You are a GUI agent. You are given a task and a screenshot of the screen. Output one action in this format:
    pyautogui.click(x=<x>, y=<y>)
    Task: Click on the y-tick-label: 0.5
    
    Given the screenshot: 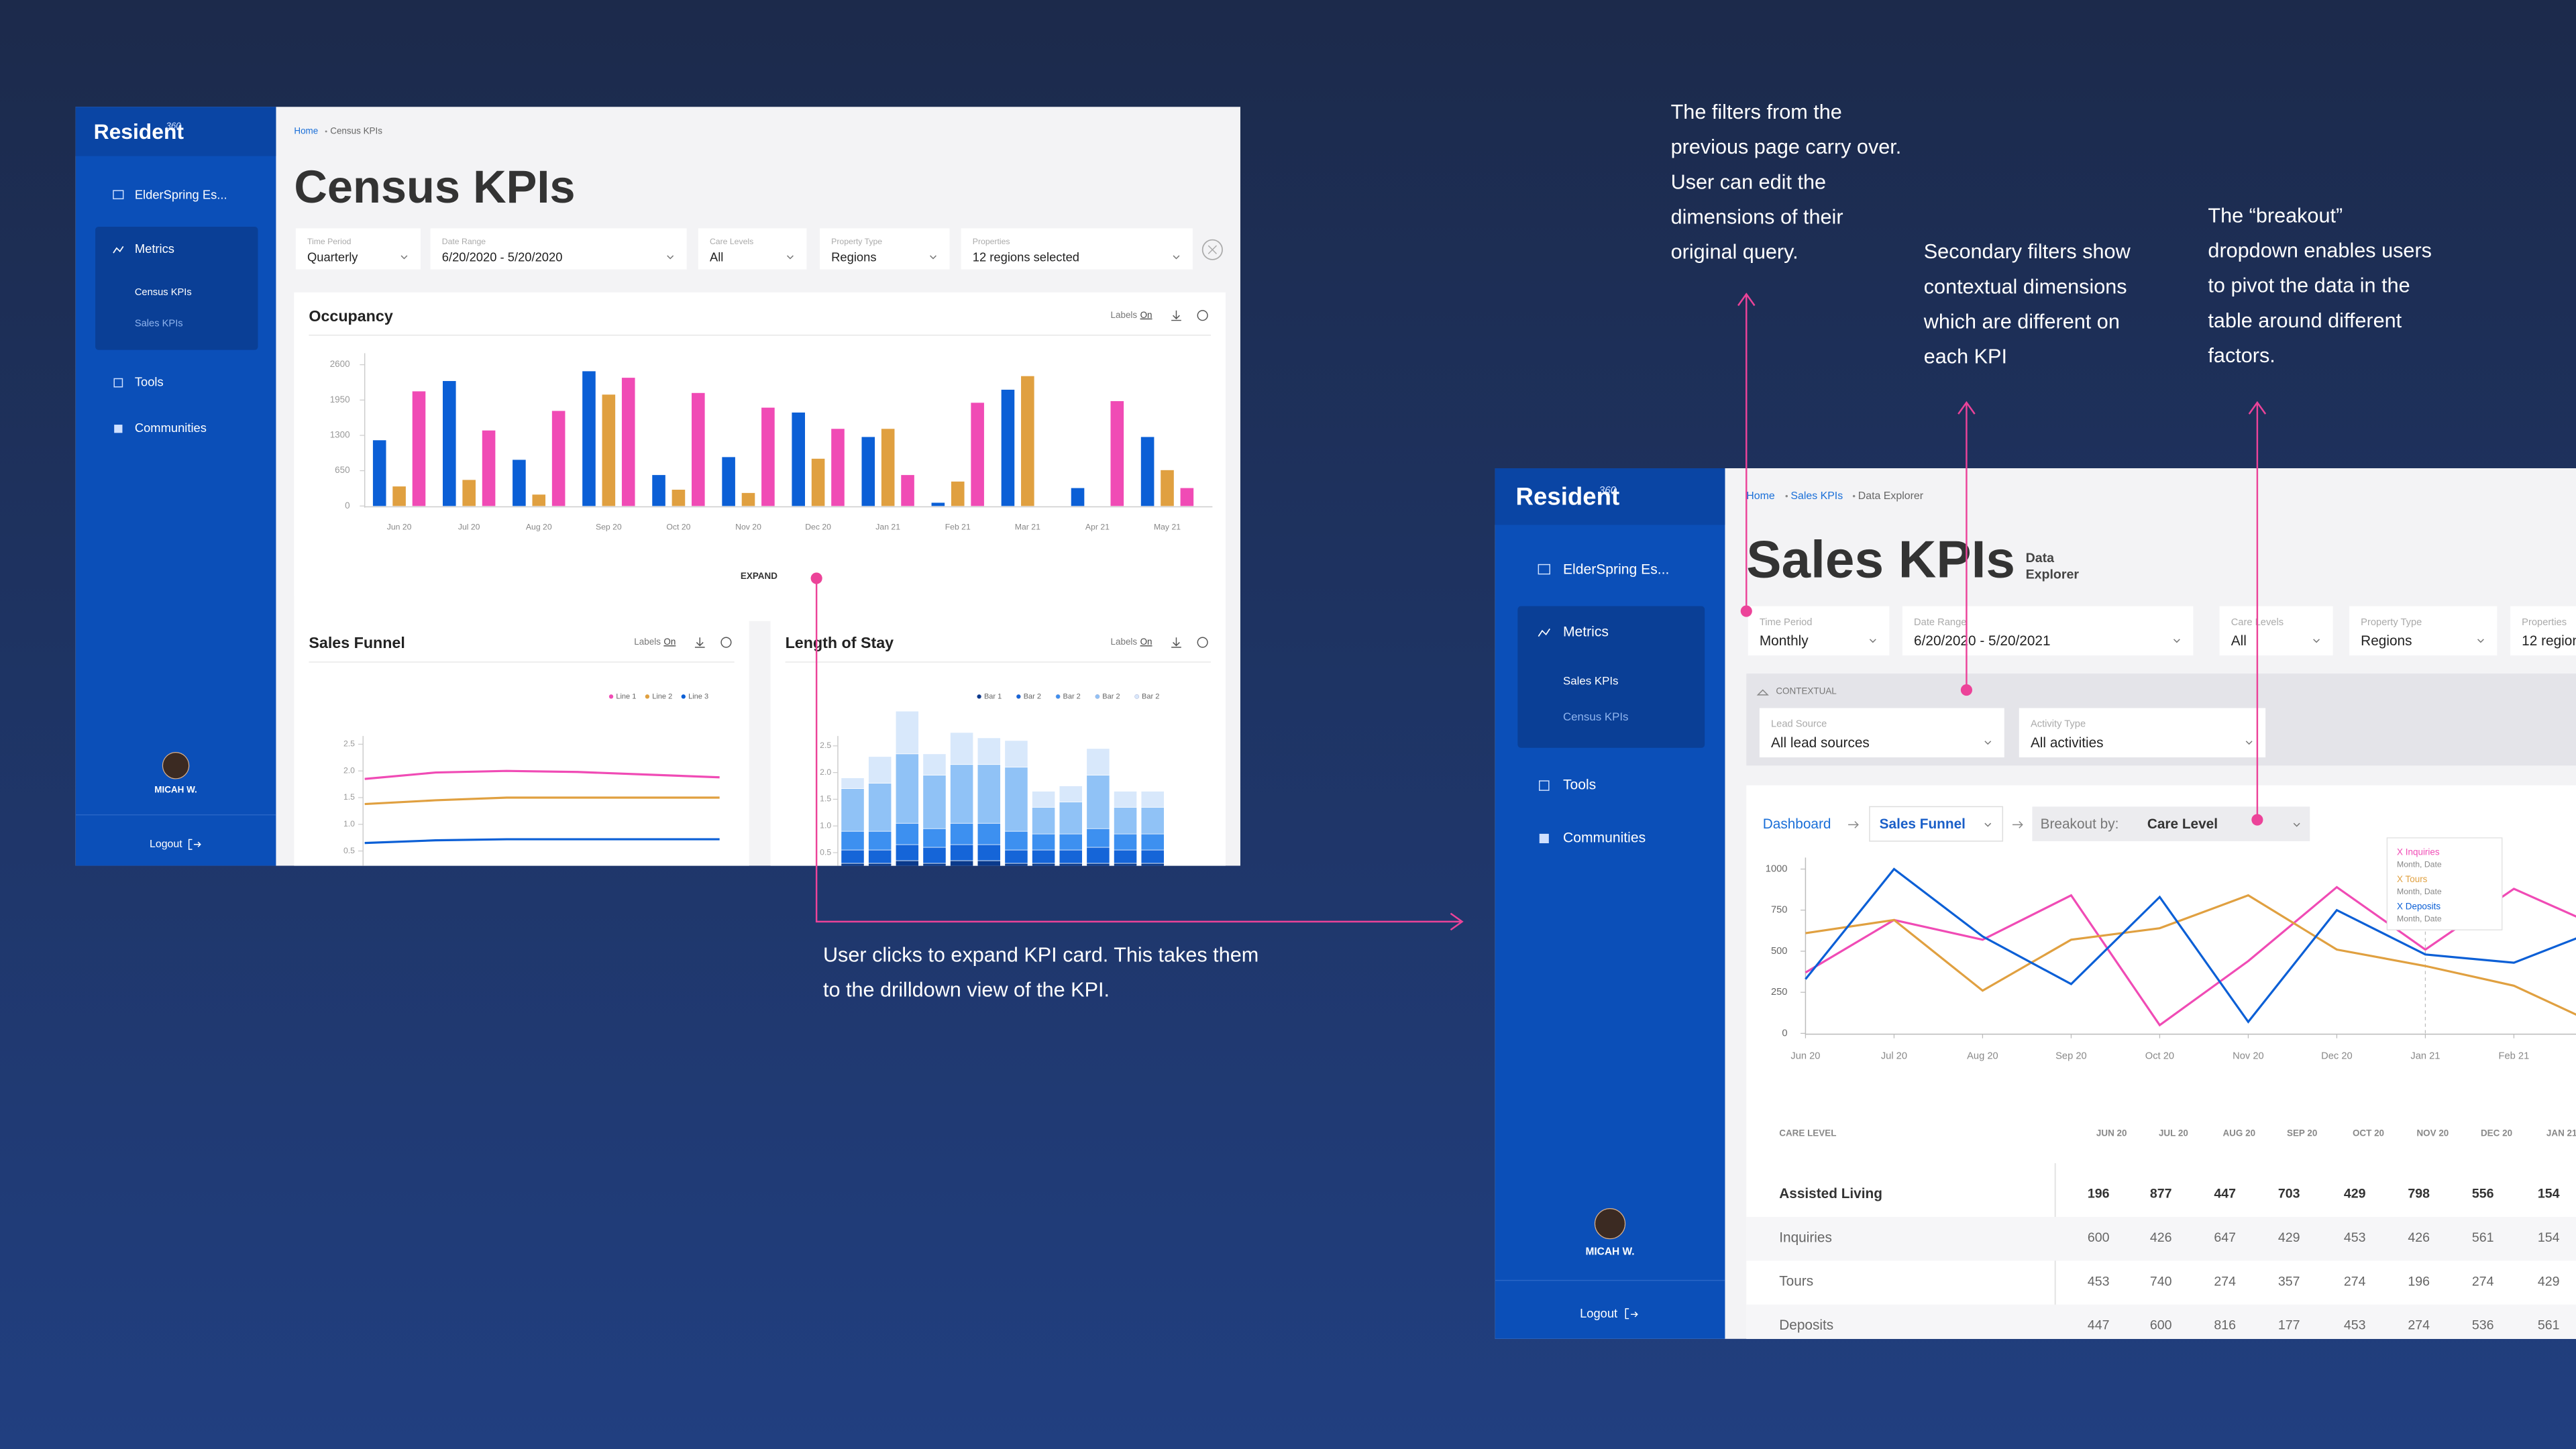 What is the action you would take?
    pyautogui.click(x=825, y=852)
    